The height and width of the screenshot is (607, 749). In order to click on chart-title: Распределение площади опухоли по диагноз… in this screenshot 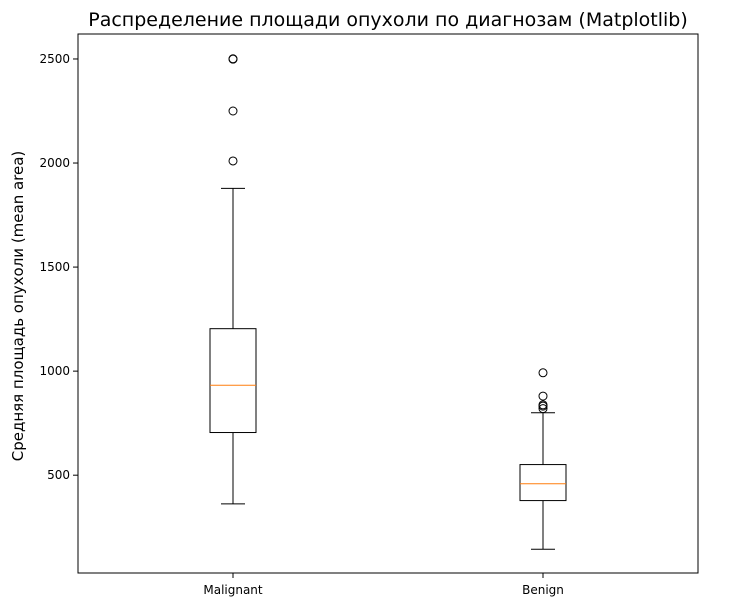, I will do `click(388, 20)`.